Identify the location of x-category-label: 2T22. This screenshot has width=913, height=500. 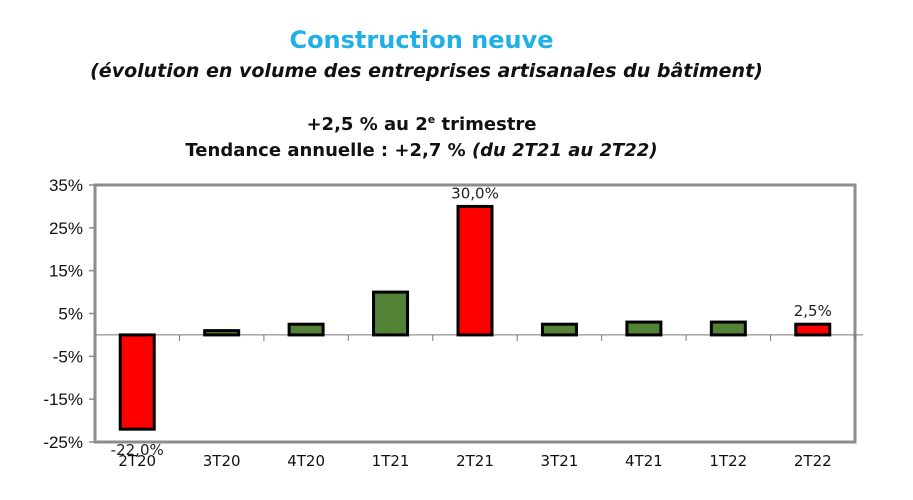
(813, 461).